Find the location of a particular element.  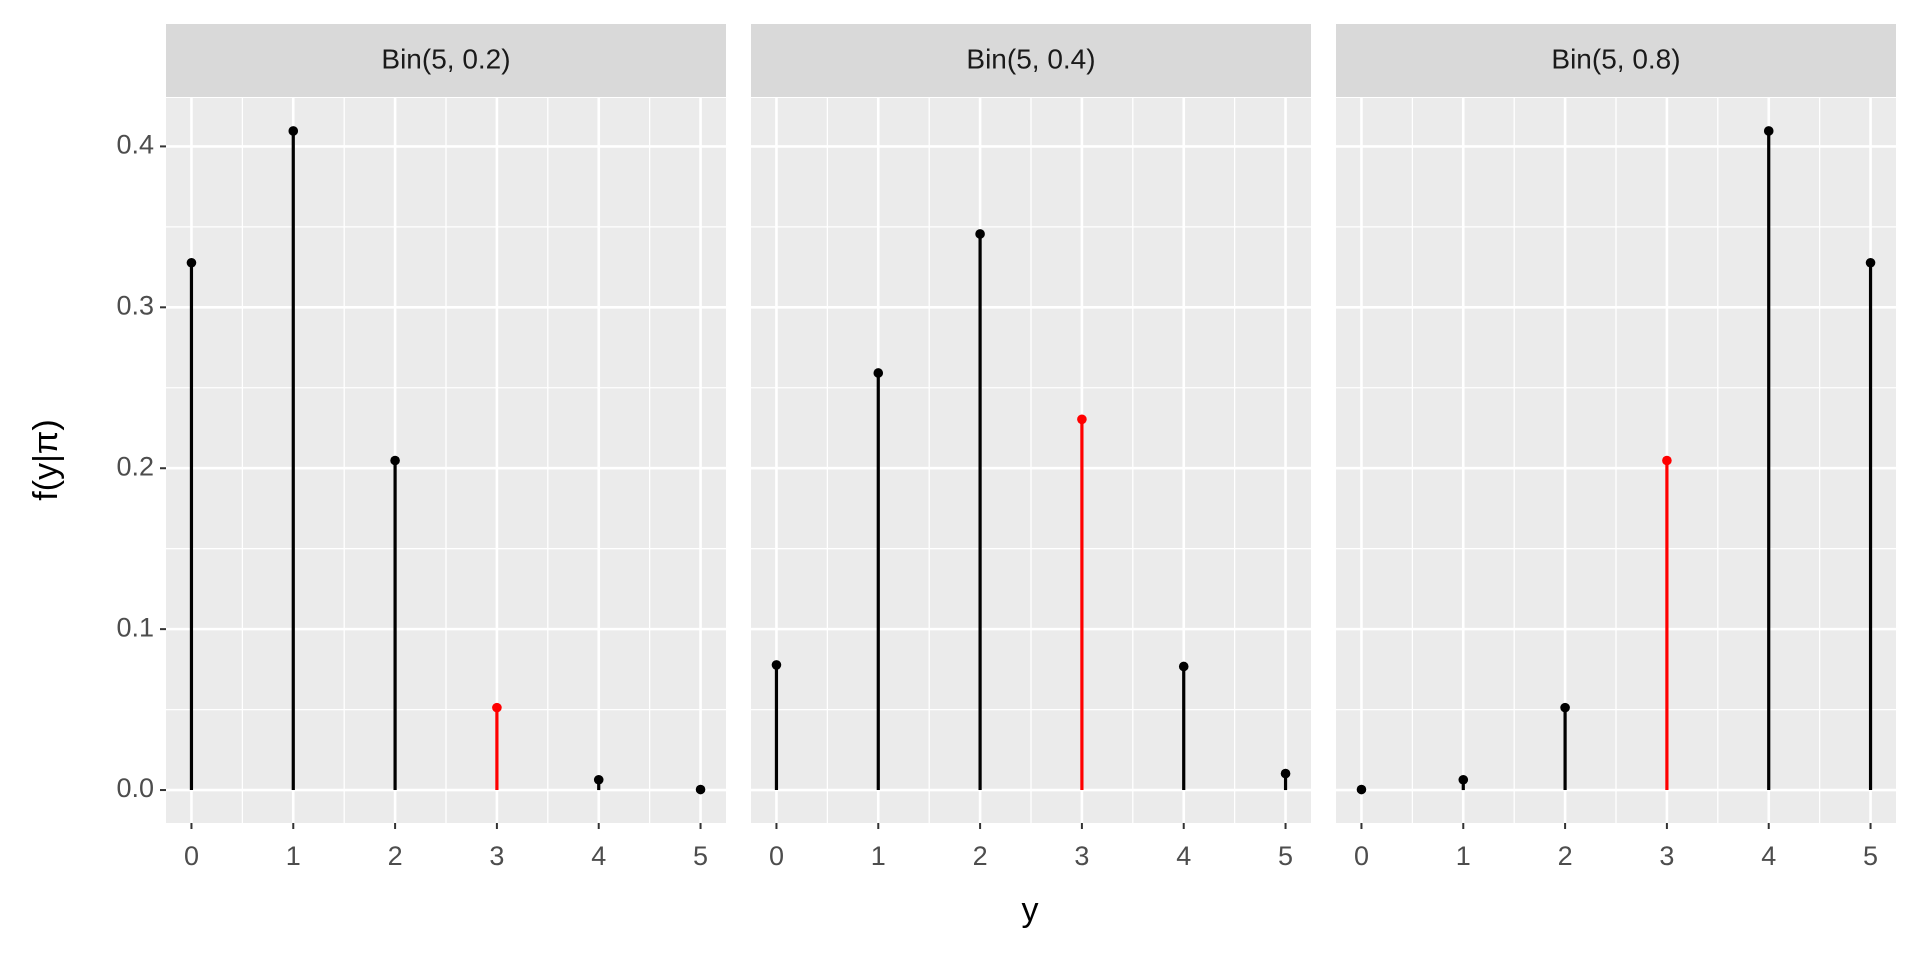

y-tick-label: 0.0 is located at coordinates (135, 788).